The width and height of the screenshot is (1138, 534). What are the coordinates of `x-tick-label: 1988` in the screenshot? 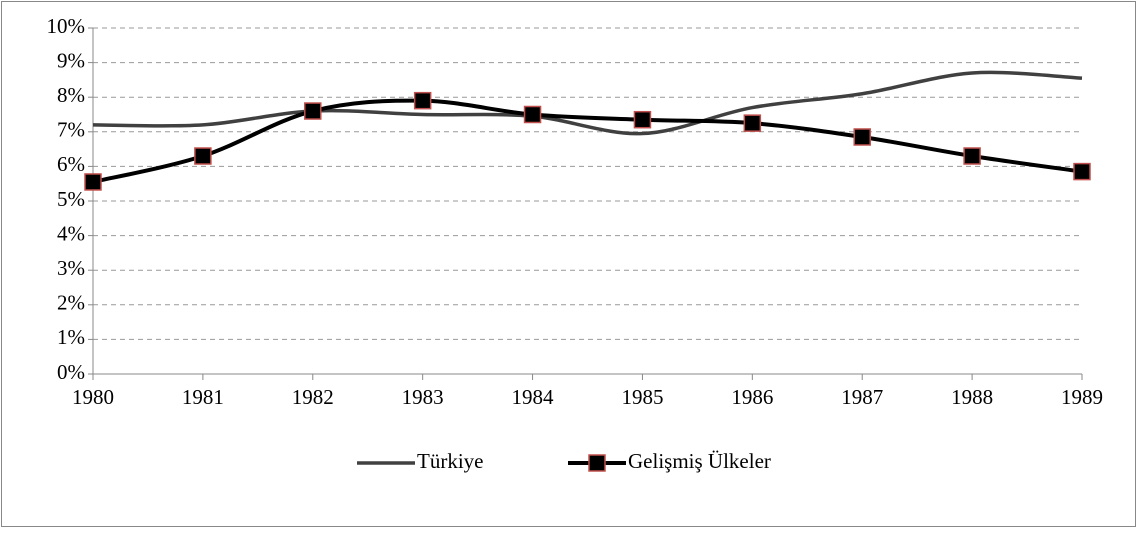 It's located at (972, 397).